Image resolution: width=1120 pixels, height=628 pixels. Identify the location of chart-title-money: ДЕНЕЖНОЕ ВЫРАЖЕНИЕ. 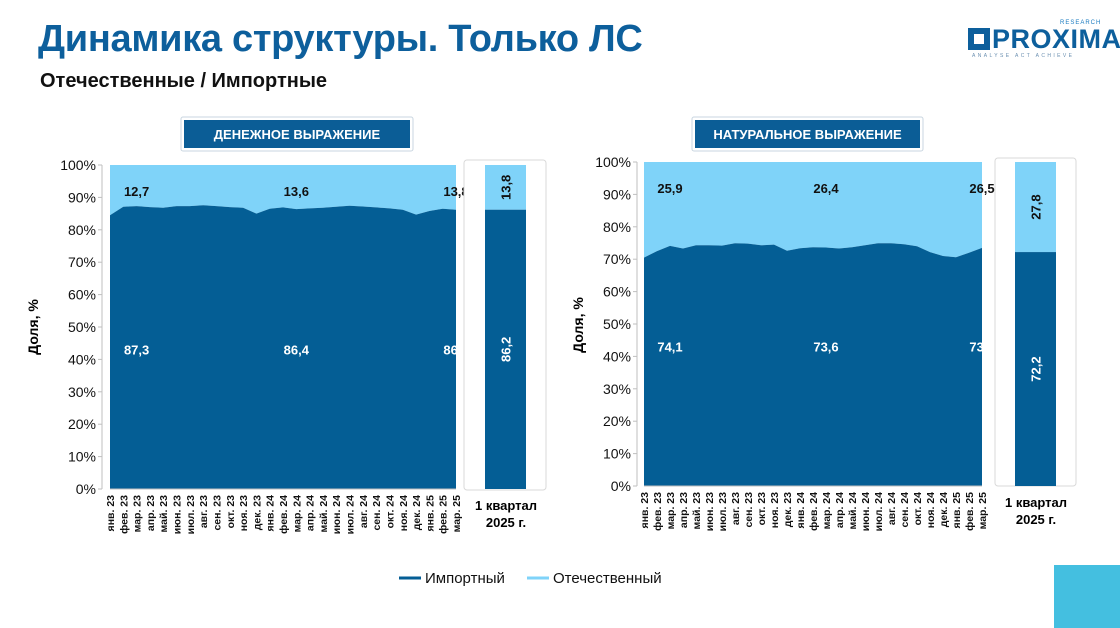
(297, 134).